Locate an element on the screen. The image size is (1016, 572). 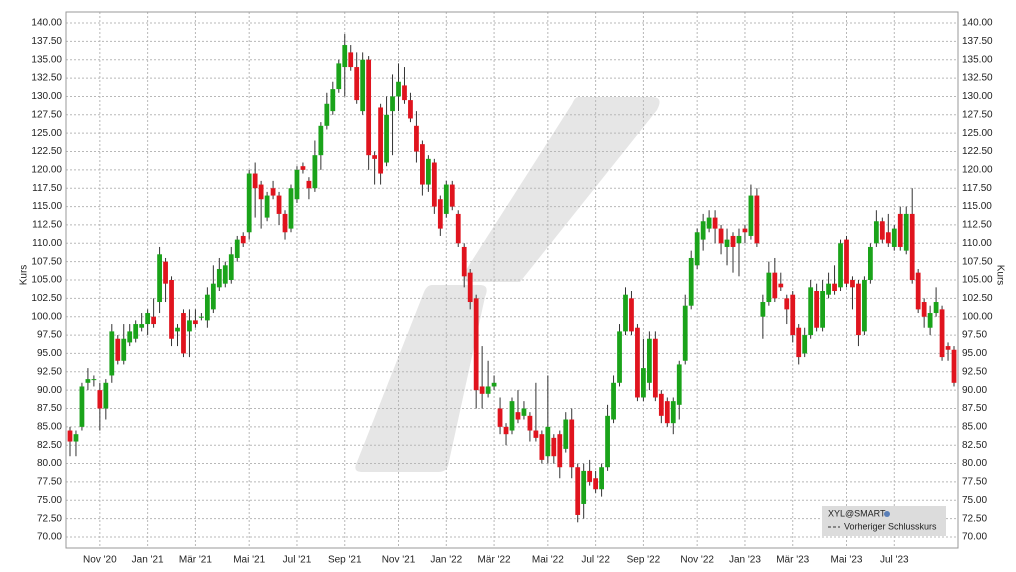
y-tick-label: 82.50 is located at coordinates (49, 445).